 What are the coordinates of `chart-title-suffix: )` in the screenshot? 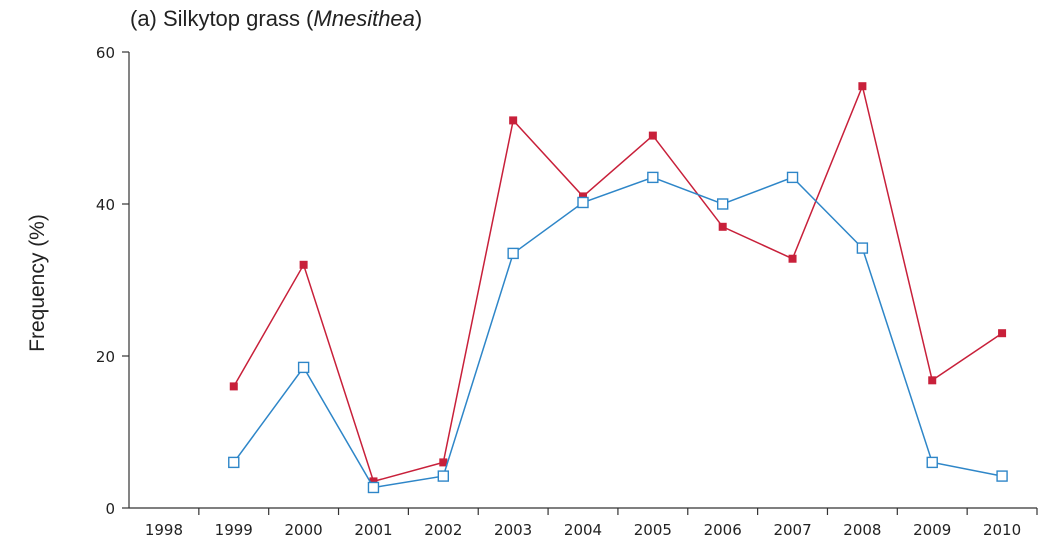 It's located at (418, 18).